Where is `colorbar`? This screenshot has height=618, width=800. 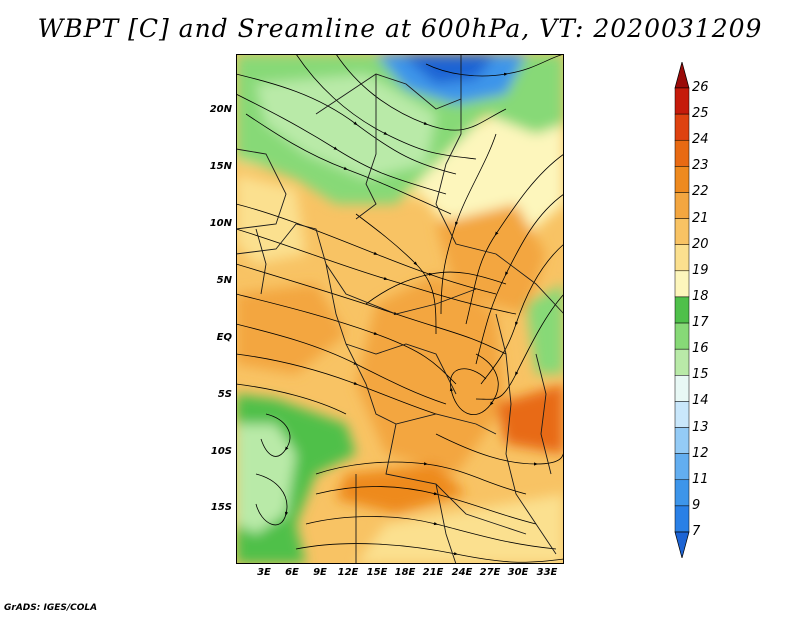 colorbar is located at coordinates (682, 310).